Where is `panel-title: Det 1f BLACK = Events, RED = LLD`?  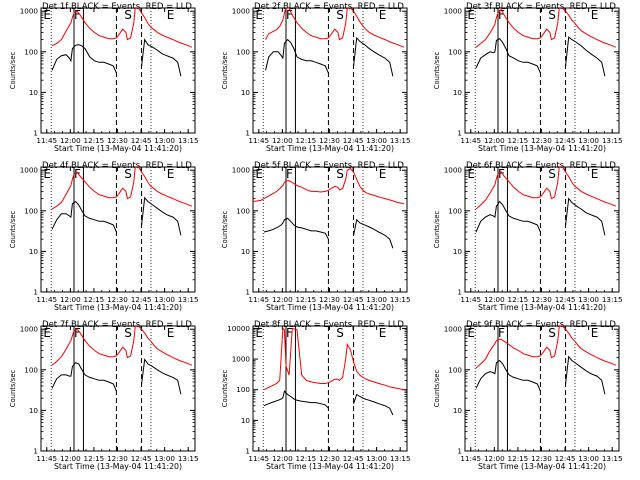 panel-title: Det 1f BLACK = Events, RED = LLD is located at coordinates (117, 7).